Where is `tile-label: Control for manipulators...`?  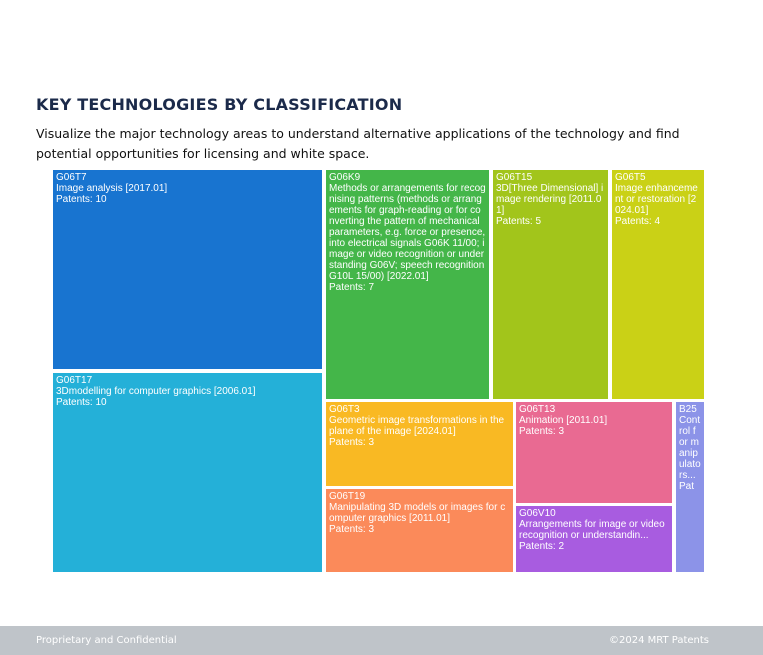
tile-label: Control for manipulators... is located at coordinates (690, 448).